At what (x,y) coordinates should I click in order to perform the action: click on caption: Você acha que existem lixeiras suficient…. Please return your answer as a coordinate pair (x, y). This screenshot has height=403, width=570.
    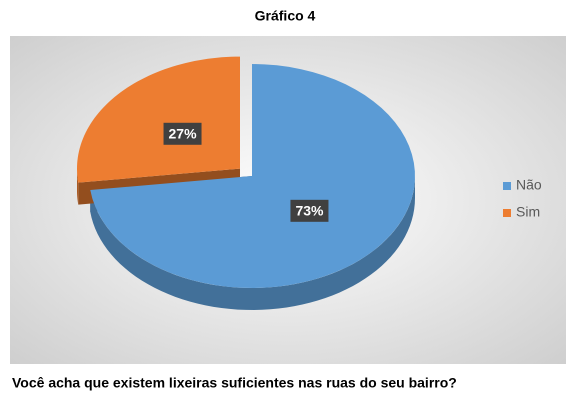
    Looking at the image, I should click on (234, 383).